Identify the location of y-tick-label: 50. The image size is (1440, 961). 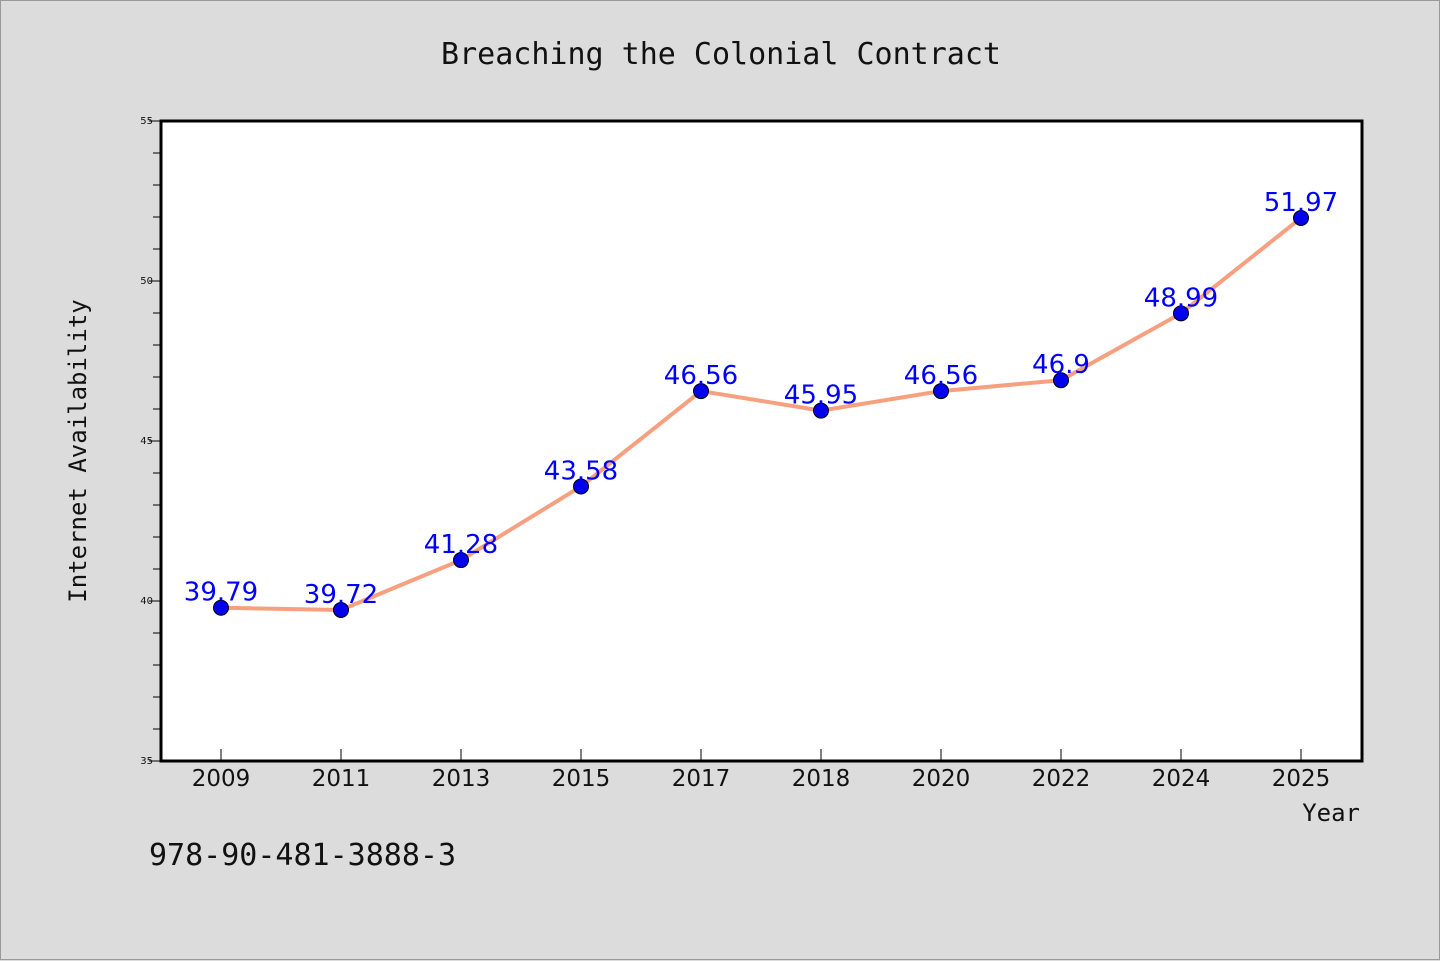
(146, 281).